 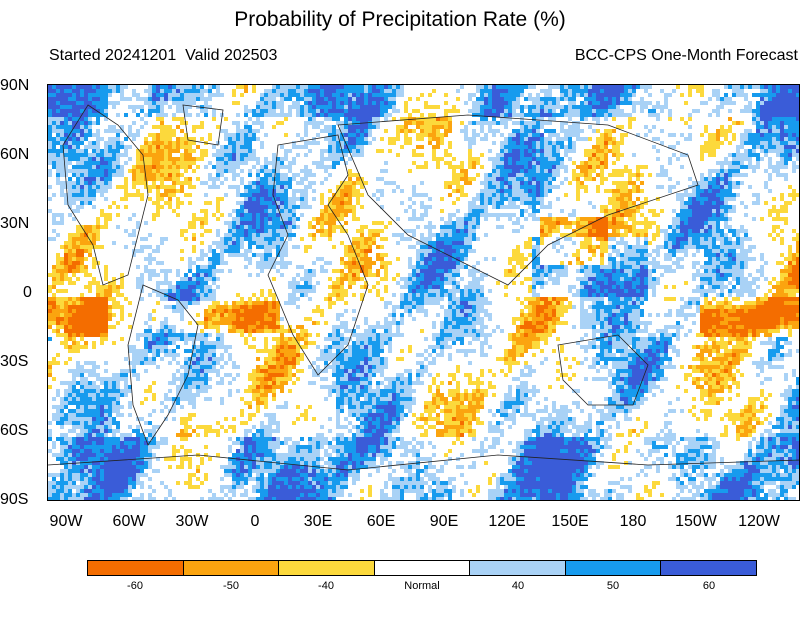 I want to click on lat-label-60s: 60S, so click(x=14, y=430).